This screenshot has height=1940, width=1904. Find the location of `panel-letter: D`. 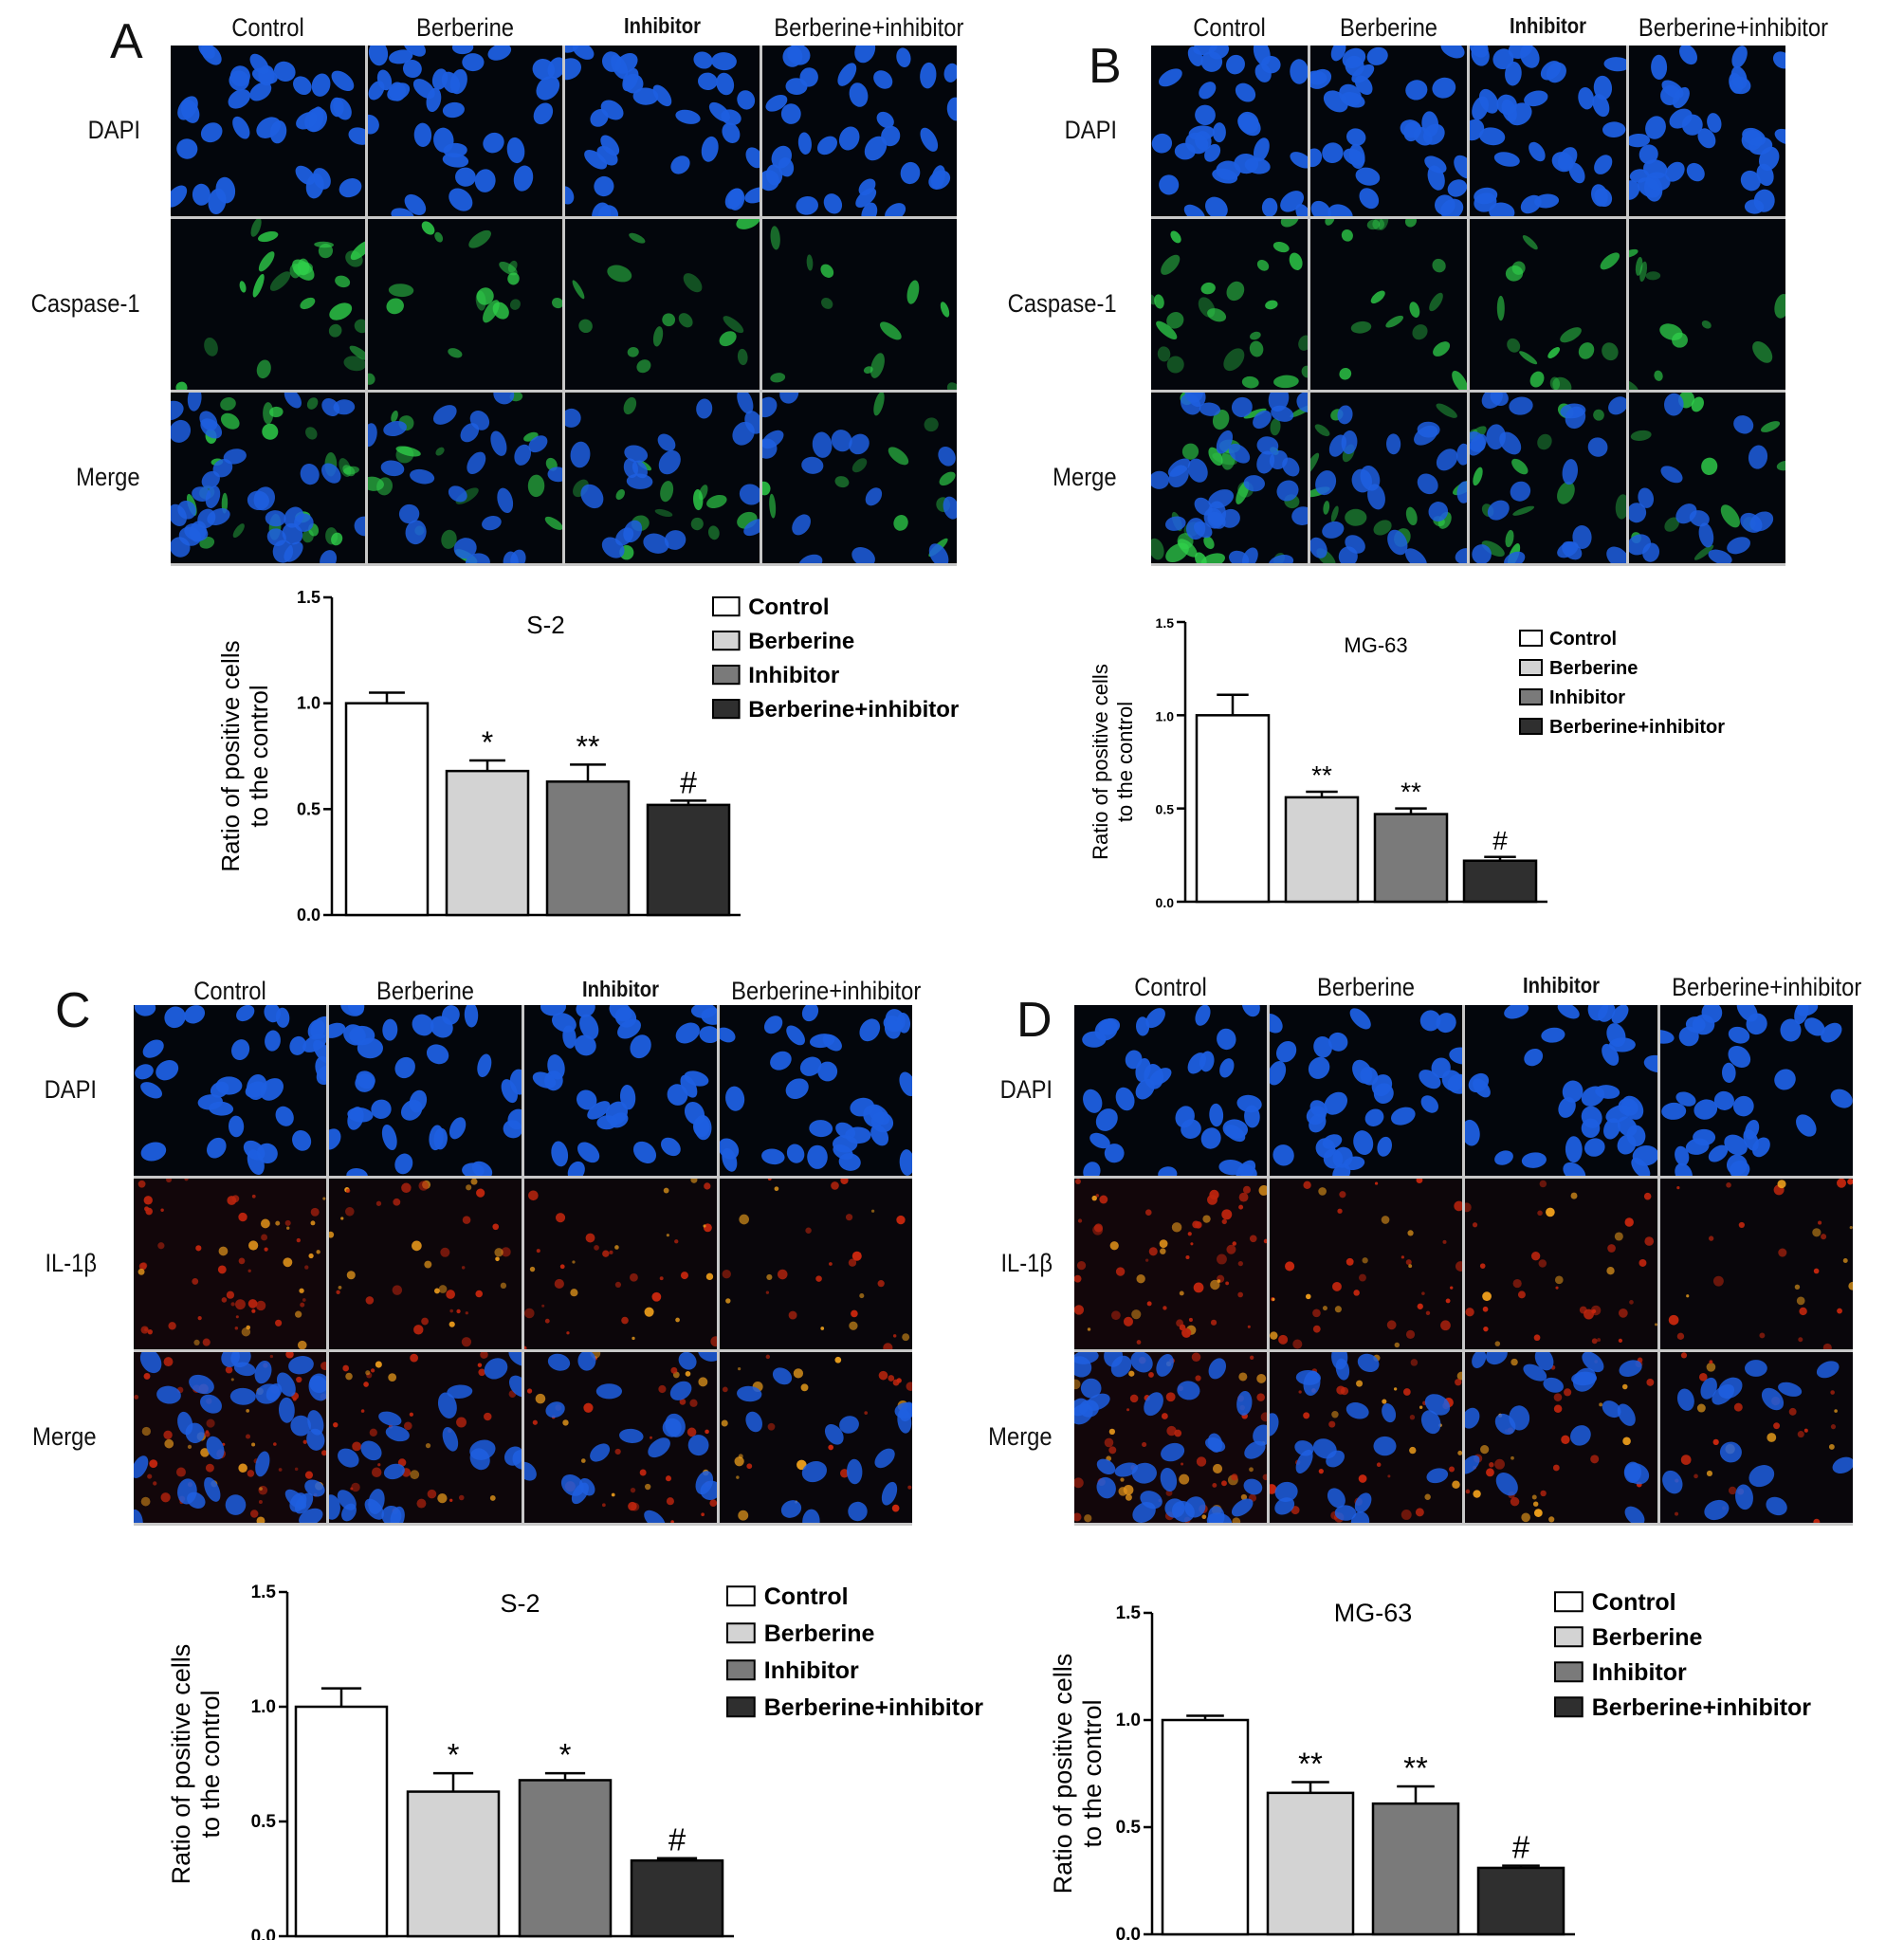

panel-letter: D is located at coordinates (1034, 1020).